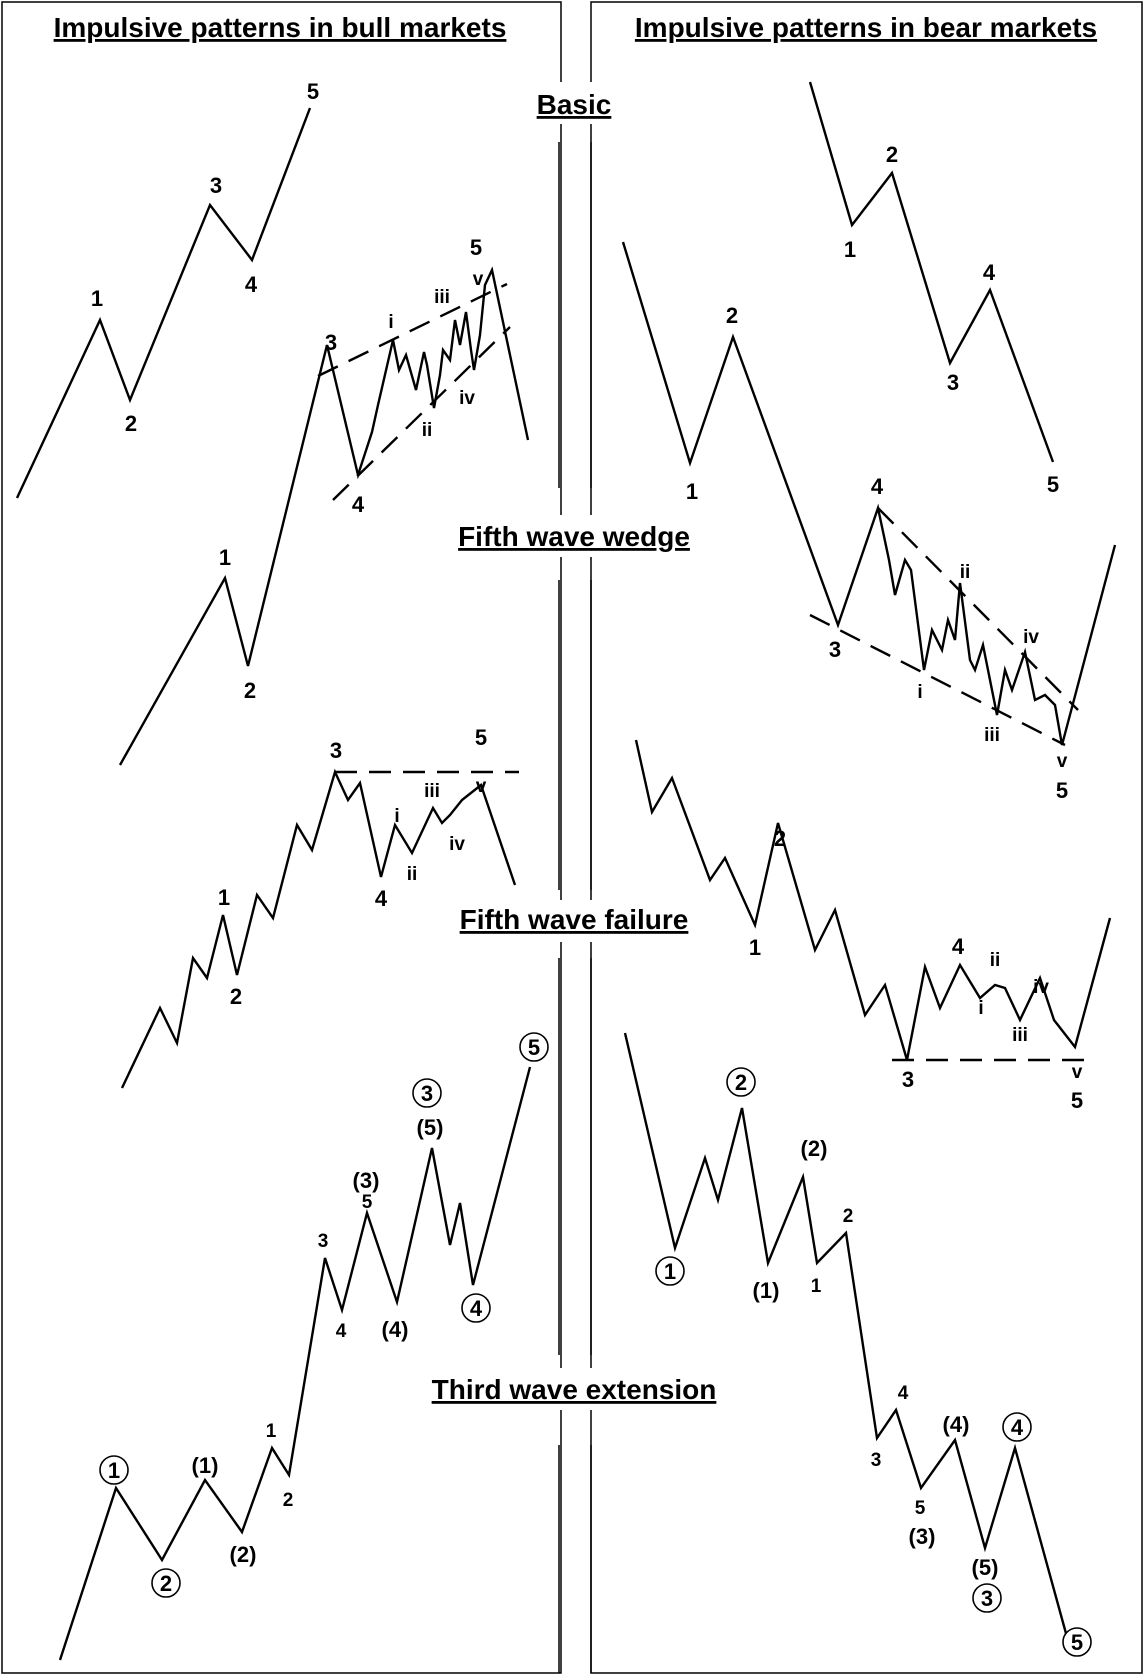 The image size is (1144, 1675). Describe the element at coordinates (251, 284) in the screenshot. I see `bull-basic-label-4: 4` at that location.